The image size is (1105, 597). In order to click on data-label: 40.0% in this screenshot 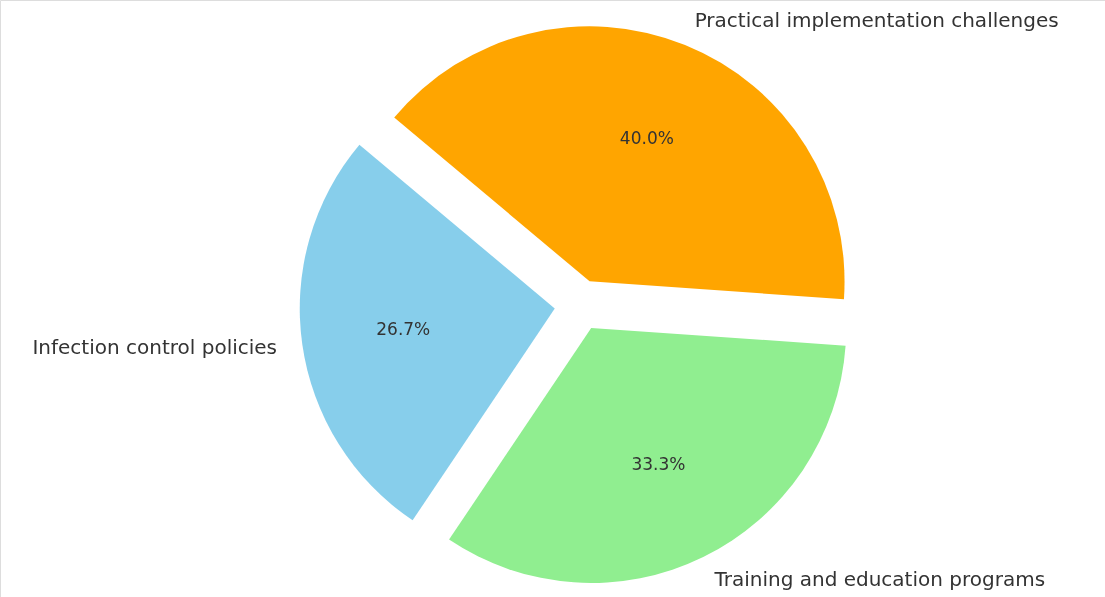, I will do `click(646, 138)`.